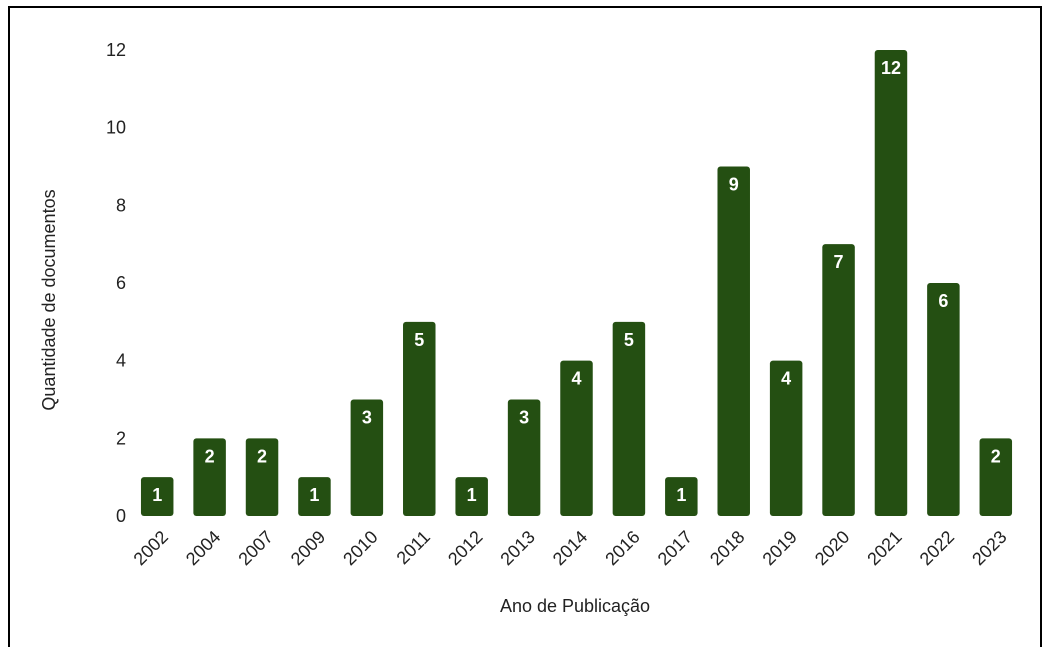 The image size is (1044, 647). I want to click on x-tick-label: 2013, so click(517, 548).